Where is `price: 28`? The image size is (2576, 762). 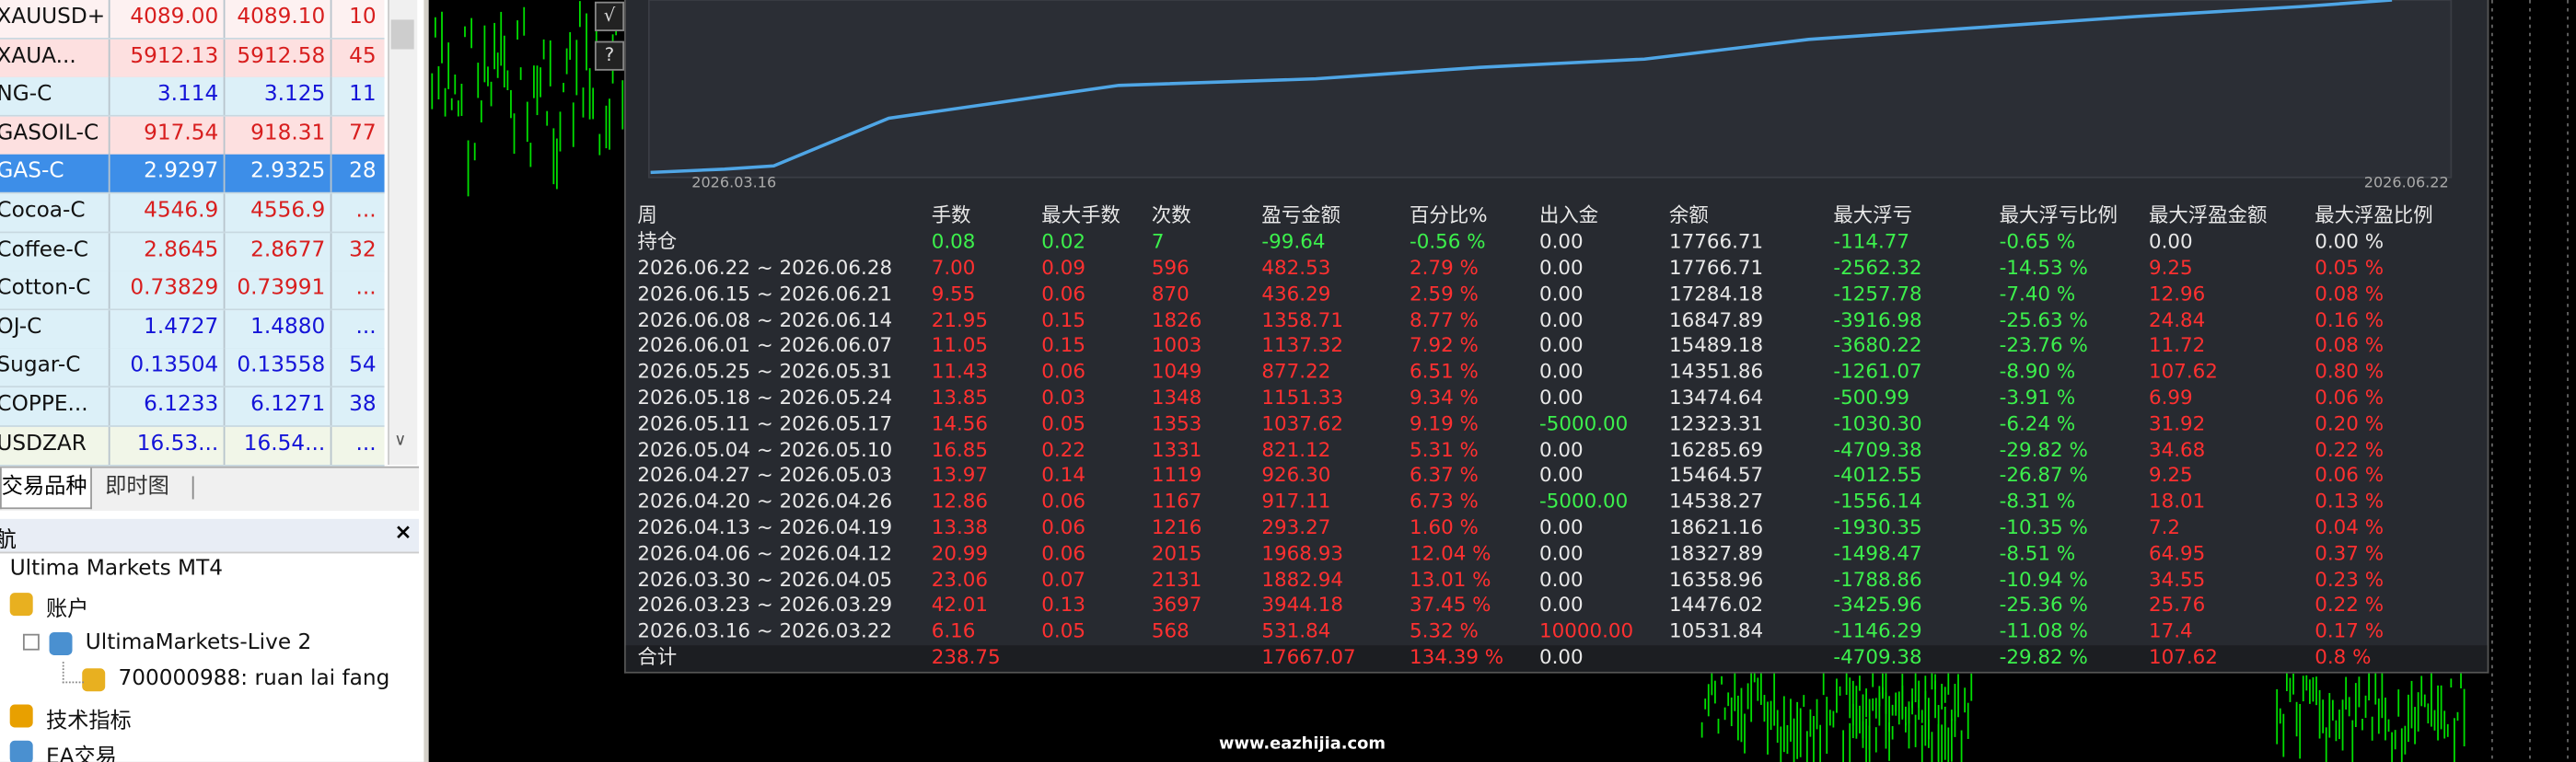
price: 28 is located at coordinates (363, 172).